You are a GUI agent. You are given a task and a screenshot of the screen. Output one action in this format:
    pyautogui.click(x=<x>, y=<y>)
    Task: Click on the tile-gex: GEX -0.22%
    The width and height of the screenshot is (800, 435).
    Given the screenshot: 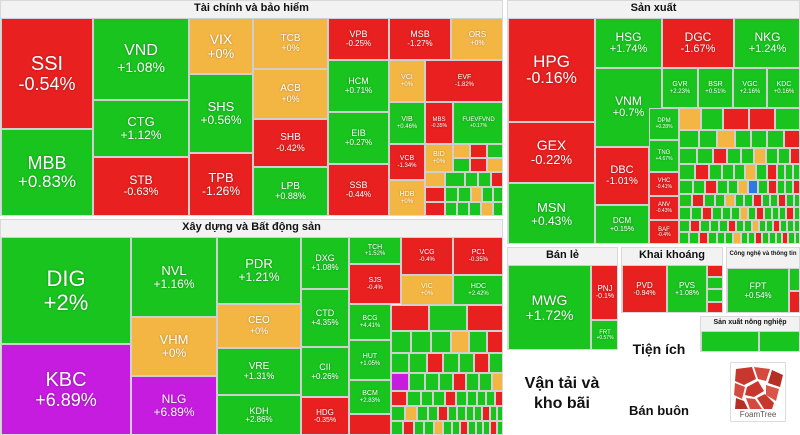 What is the action you would take?
    pyautogui.click(x=551, y=152)
    